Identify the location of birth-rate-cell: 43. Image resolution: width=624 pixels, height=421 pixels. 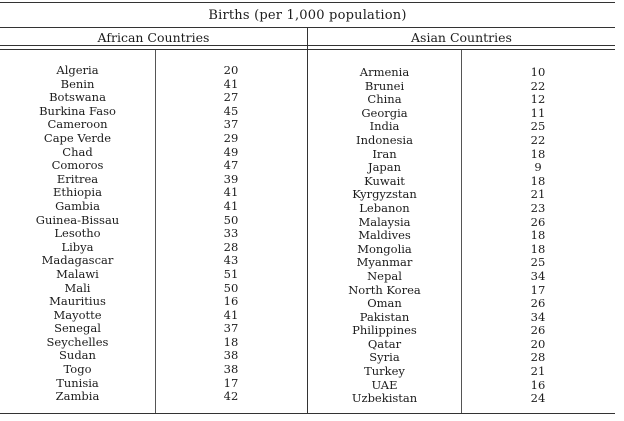
(231, 260).